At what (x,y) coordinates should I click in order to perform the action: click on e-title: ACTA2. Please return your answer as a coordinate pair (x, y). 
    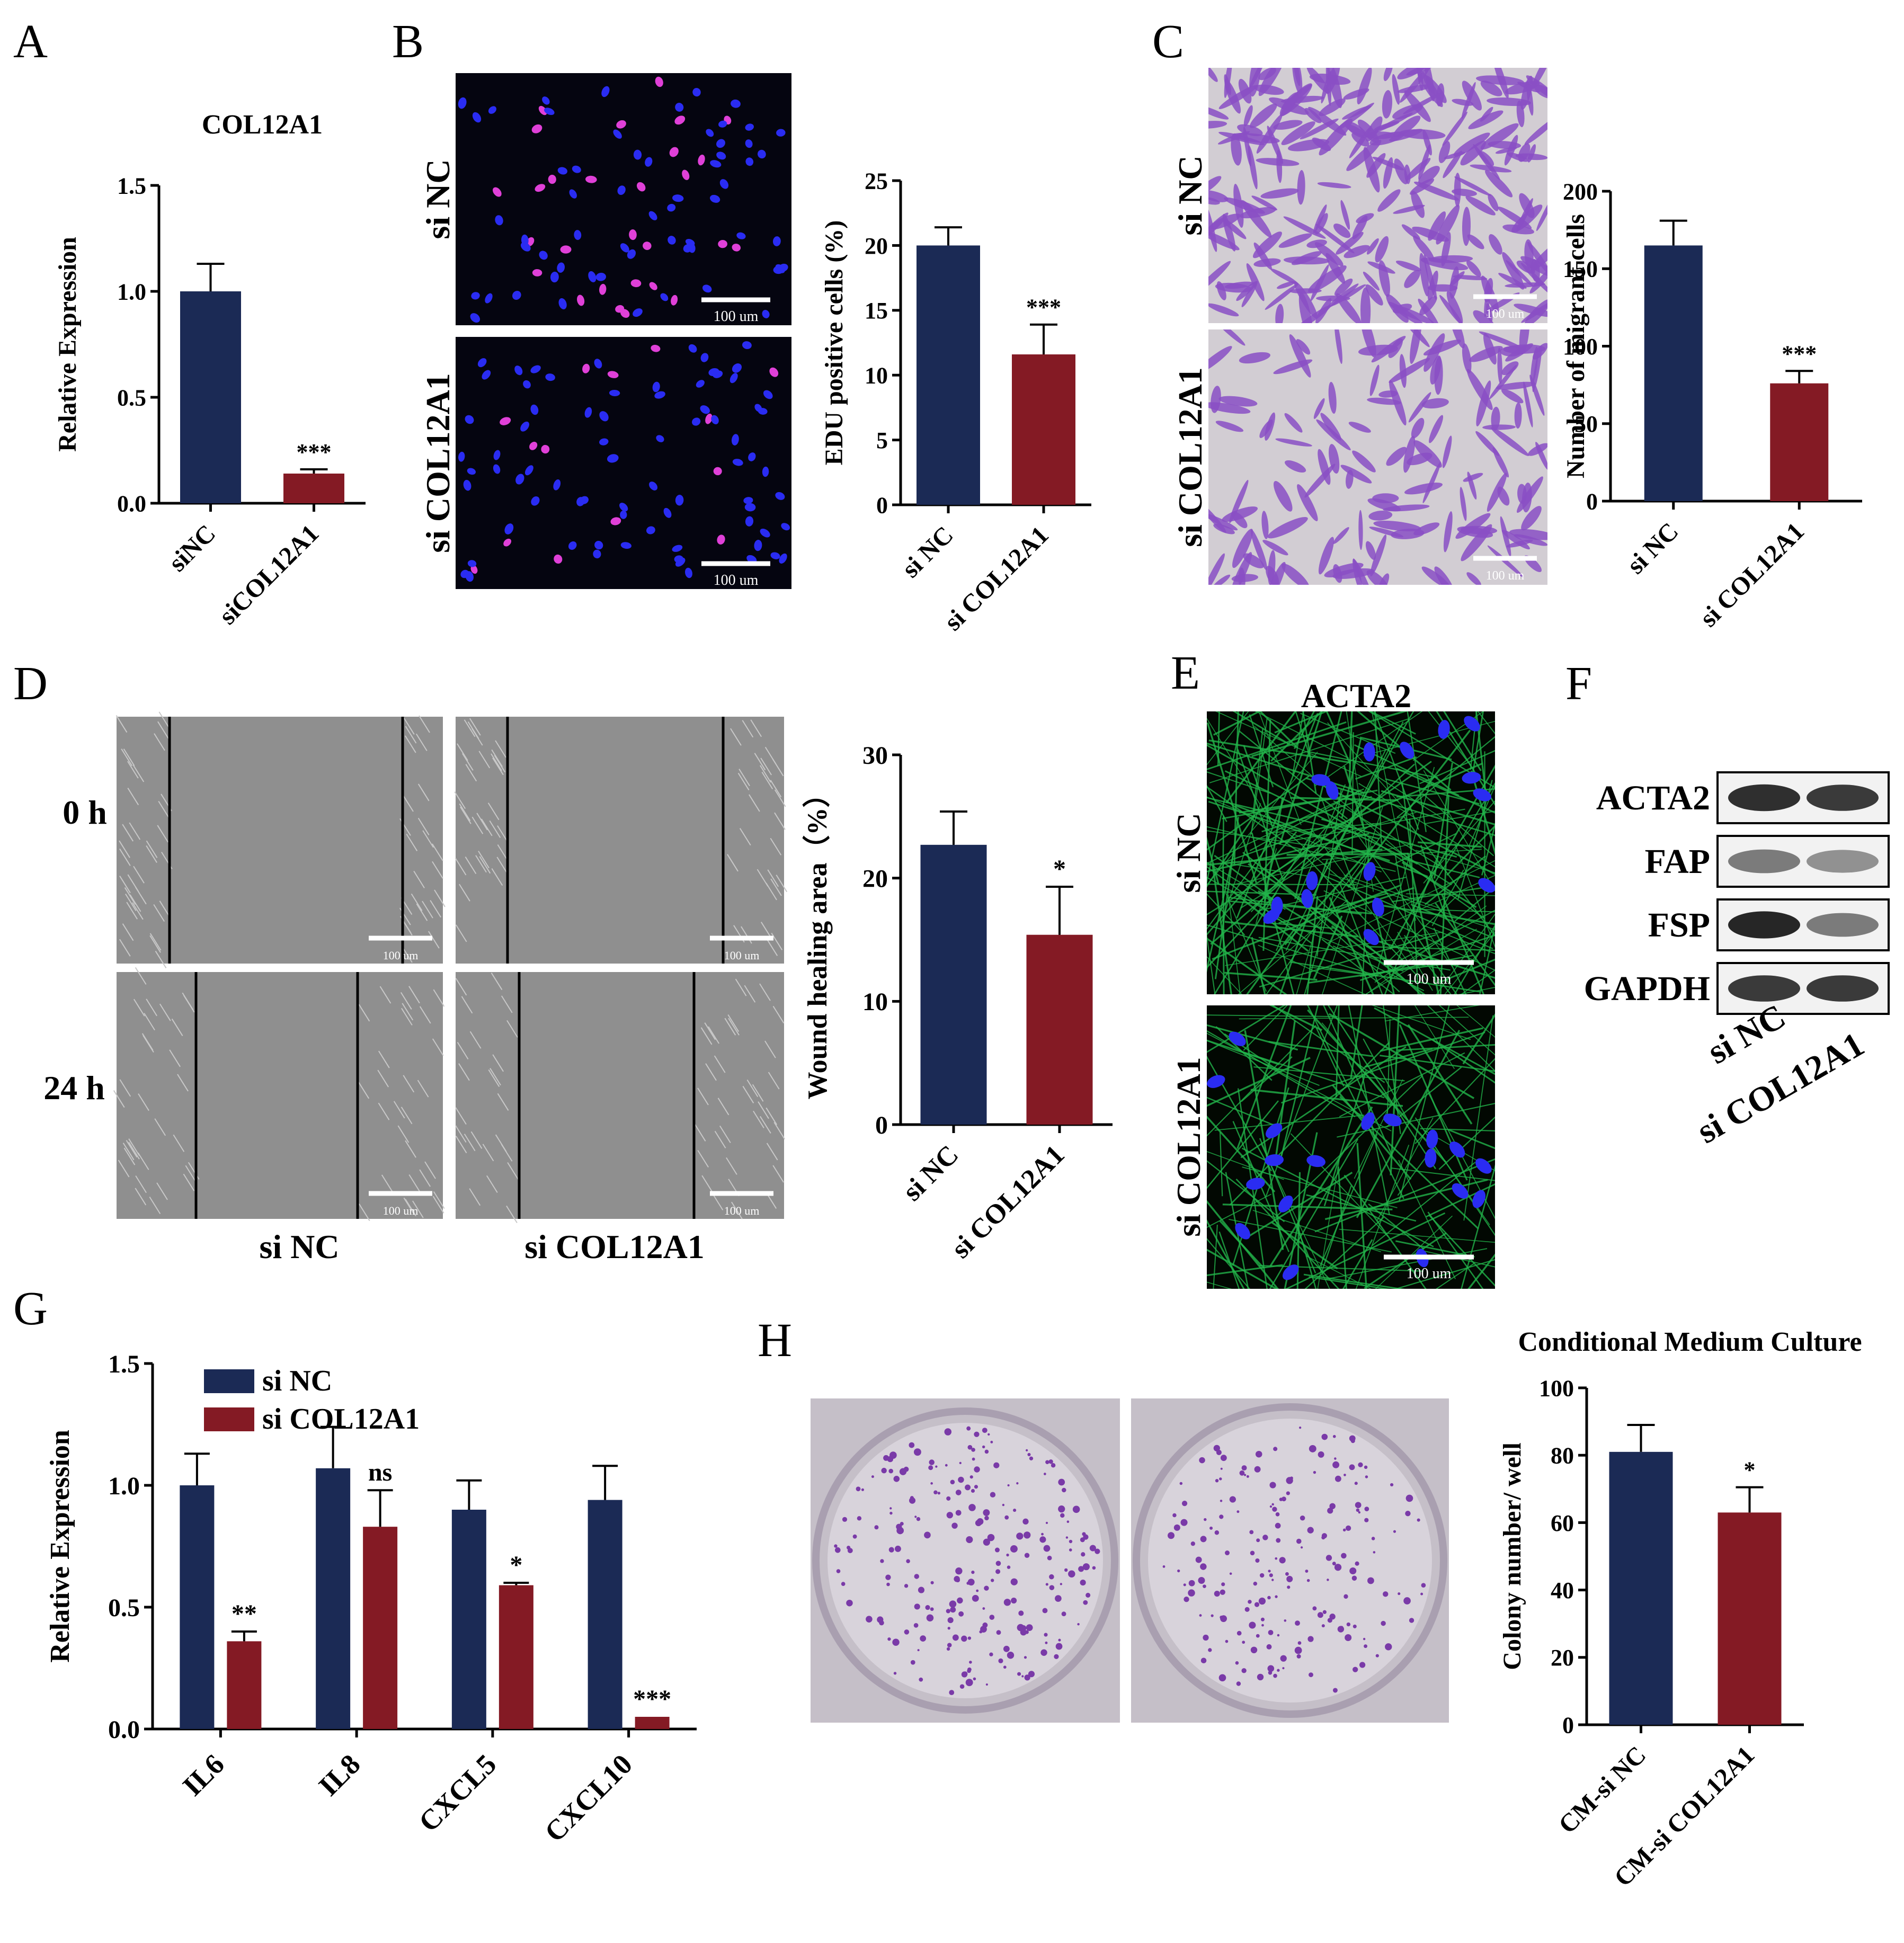
    Looking at the image, I should click on (1356, 696).